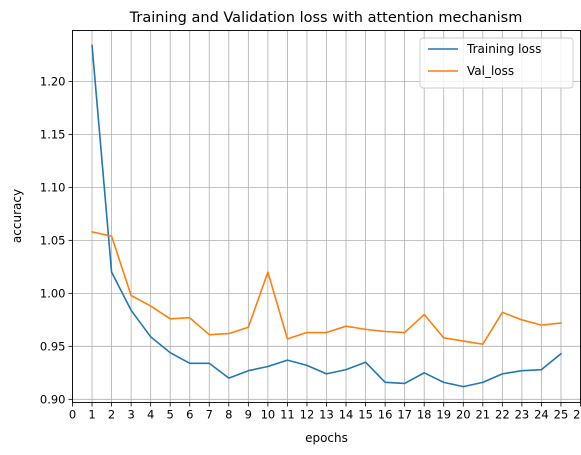 Image resolution: width=581 pixels, height=455 pixels. What do you see at coordinates (130, 415) in the screenshot?
I see `x-tick-label: 3` at bounding box center [130, 415].